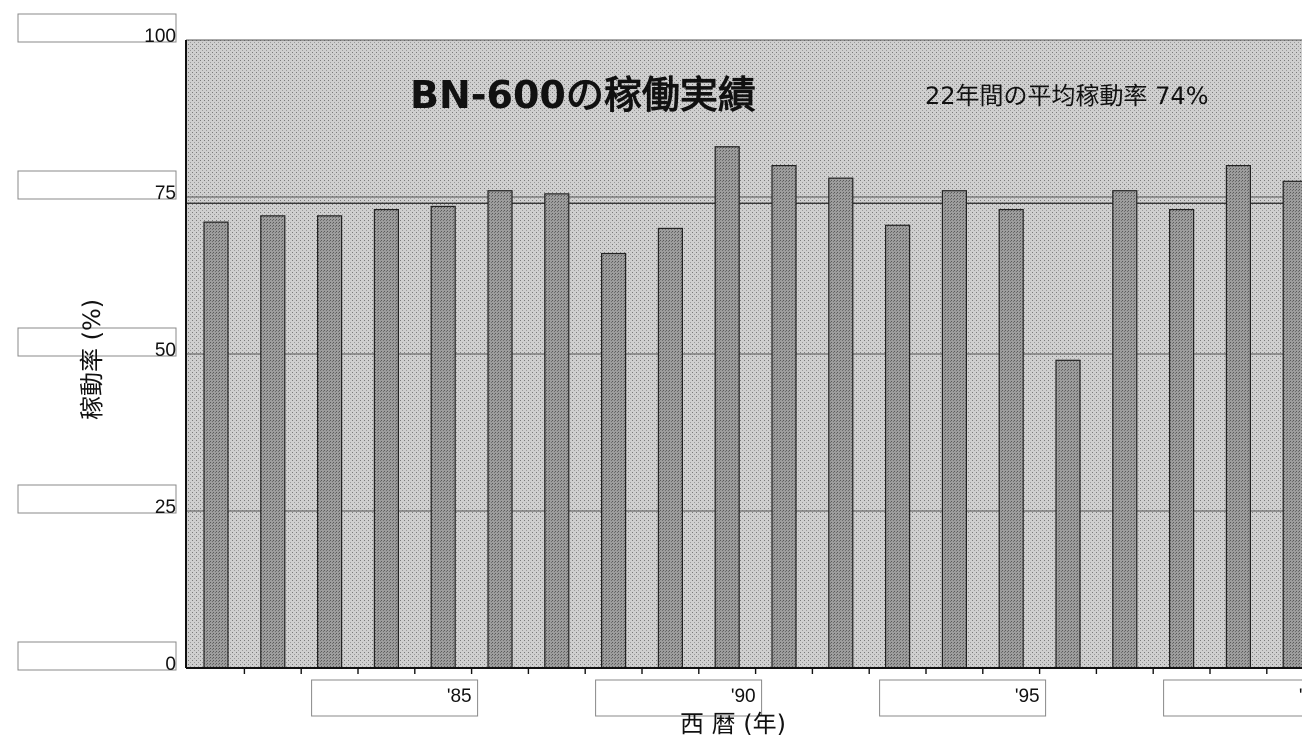  Describe the element at coordinates (170, 664) in the screenshot. I see `y-tick-label-0: 0` at that location.